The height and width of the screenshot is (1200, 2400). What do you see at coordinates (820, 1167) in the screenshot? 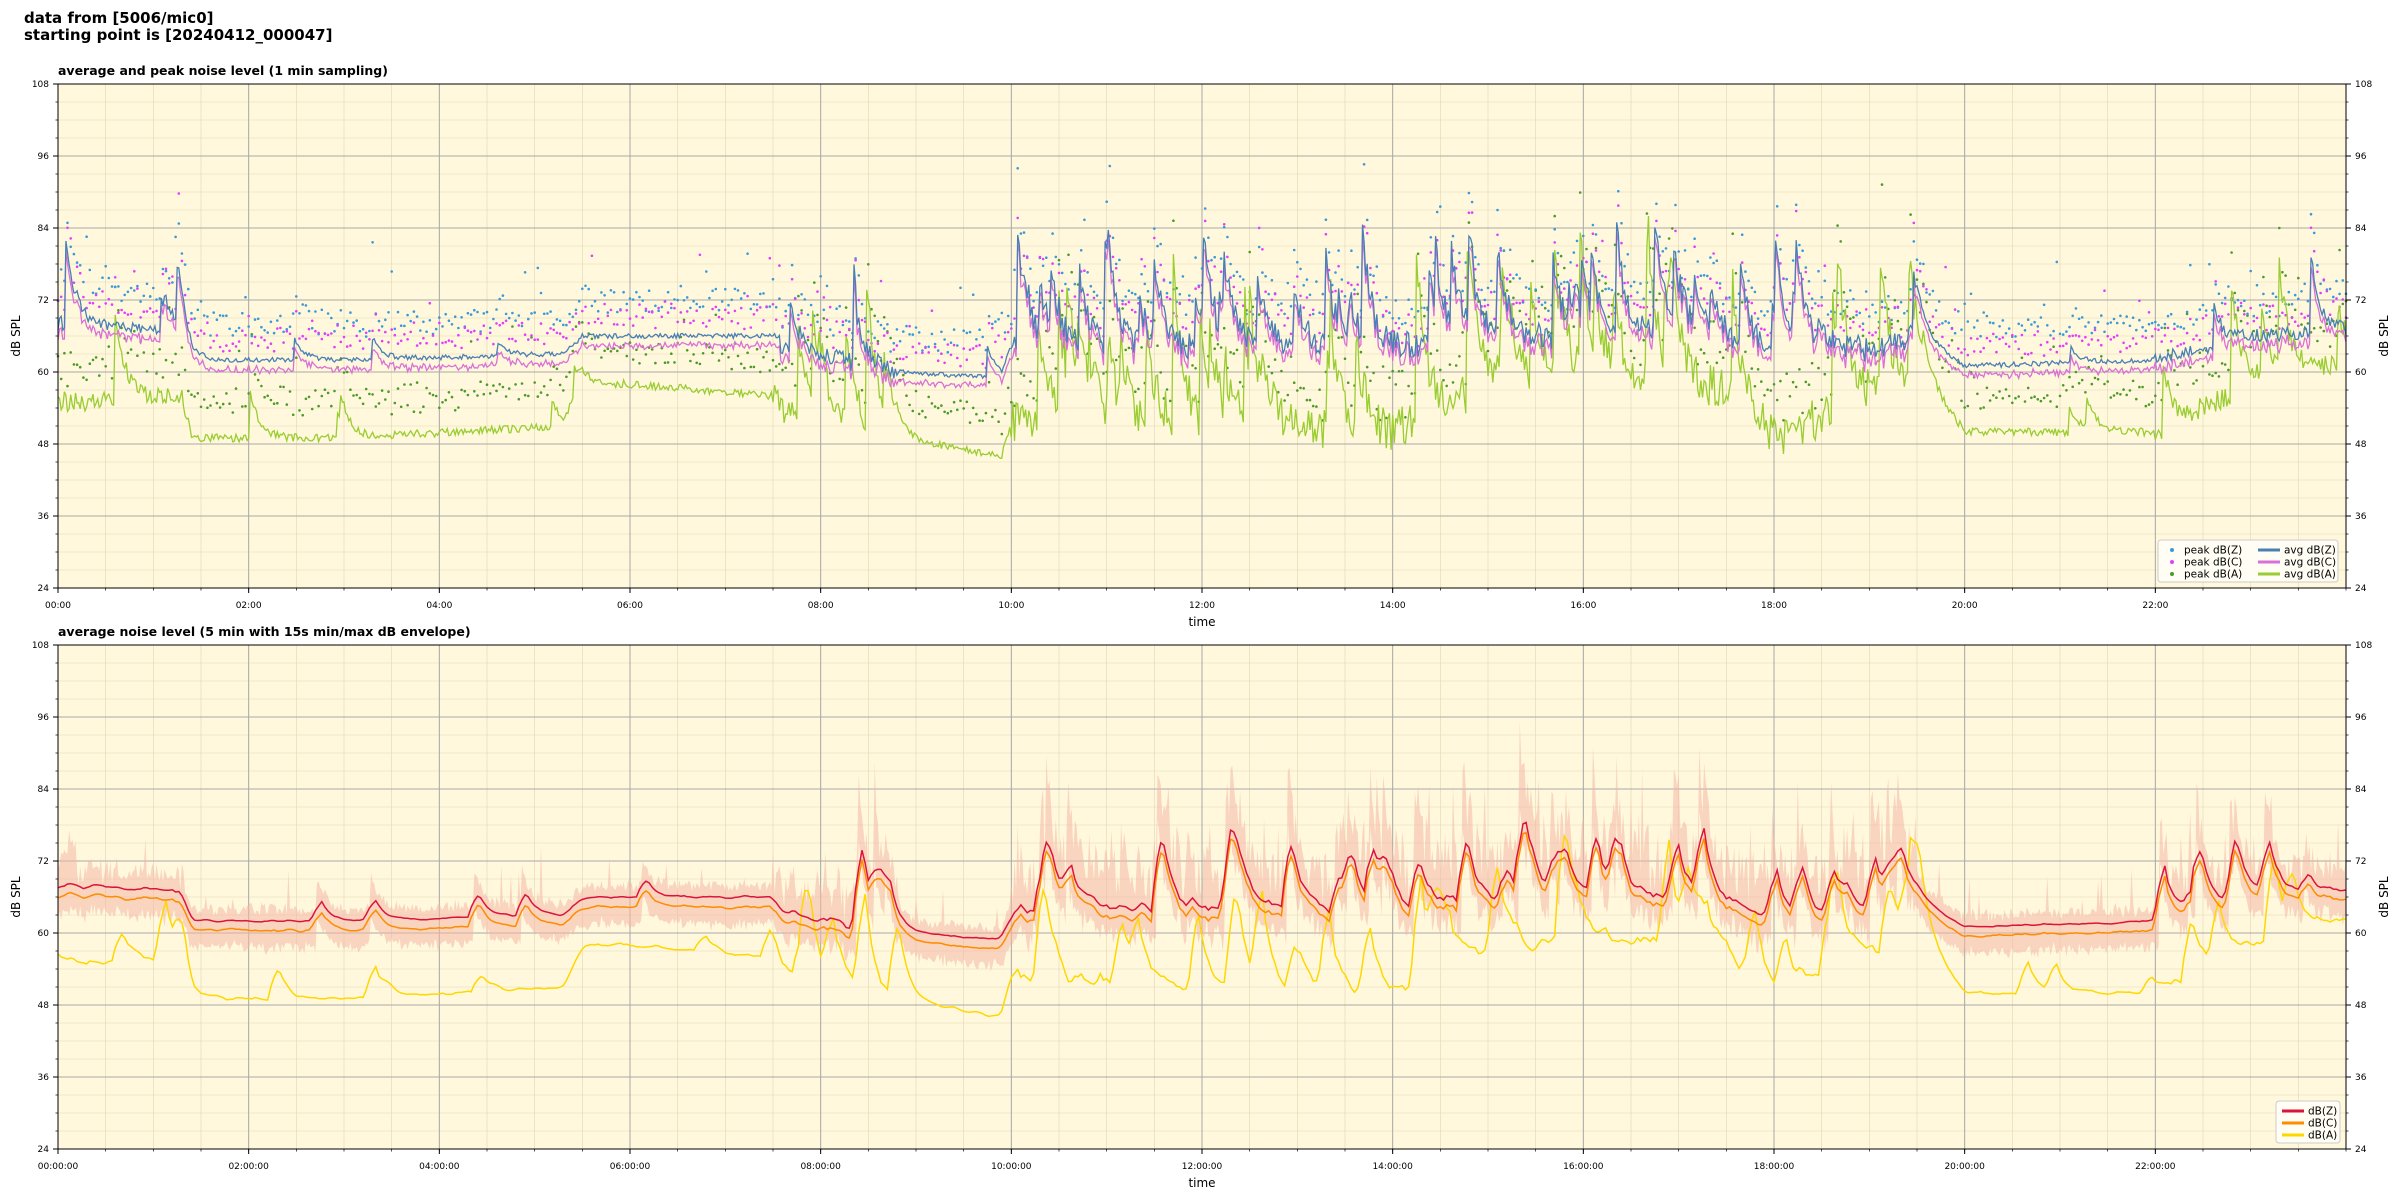
I see `x-tick-label: 08:00:00` at bounding box center [820, 1167].